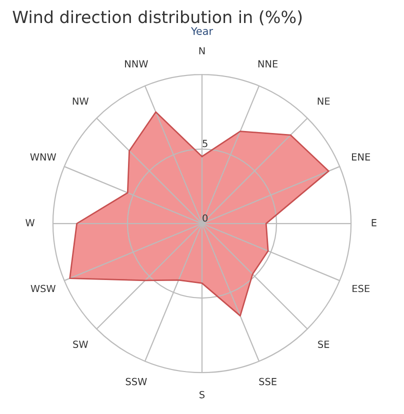 The image size is (404, 414). Describe the element at coordinates (374, 222) in the screenshot. I see `spoke-label: E` at that location.